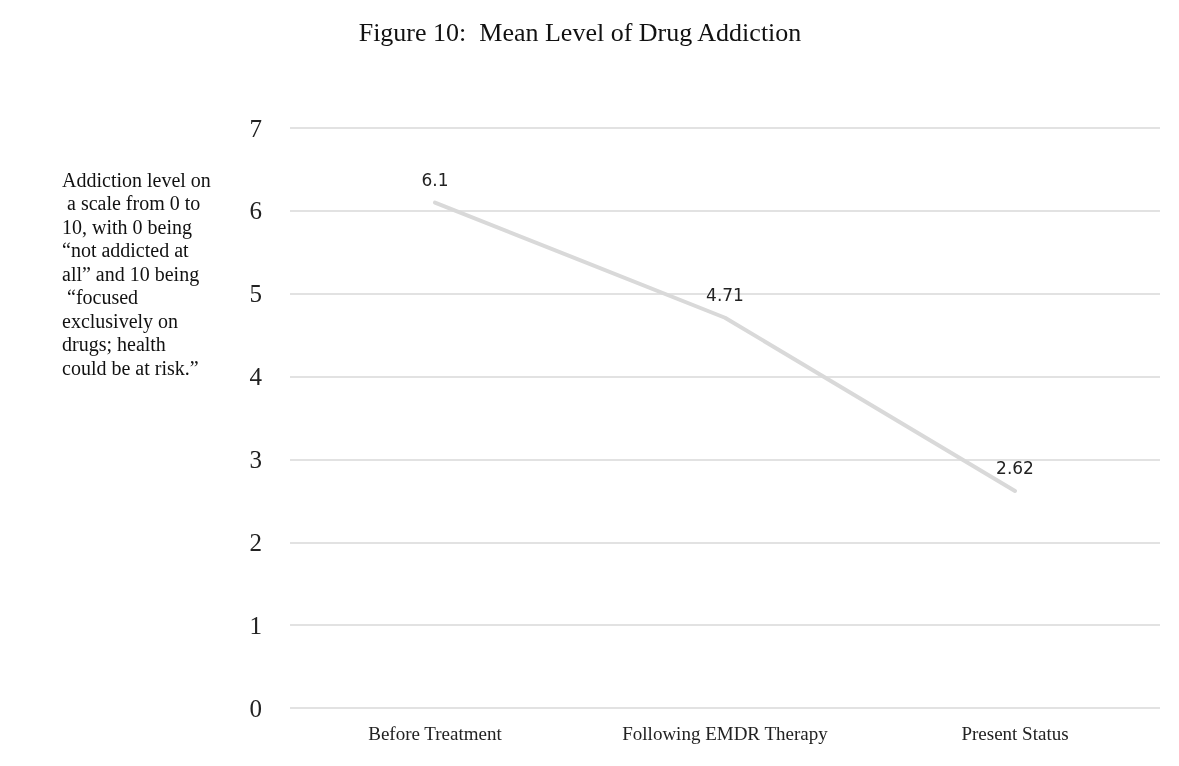  I want to click on text: Addiction level on a scale from 0 to 10, with 0 being “not addicted at all” and 10 being “focused exclusively on drugs; health could be at risk.”, so click(136, 273).